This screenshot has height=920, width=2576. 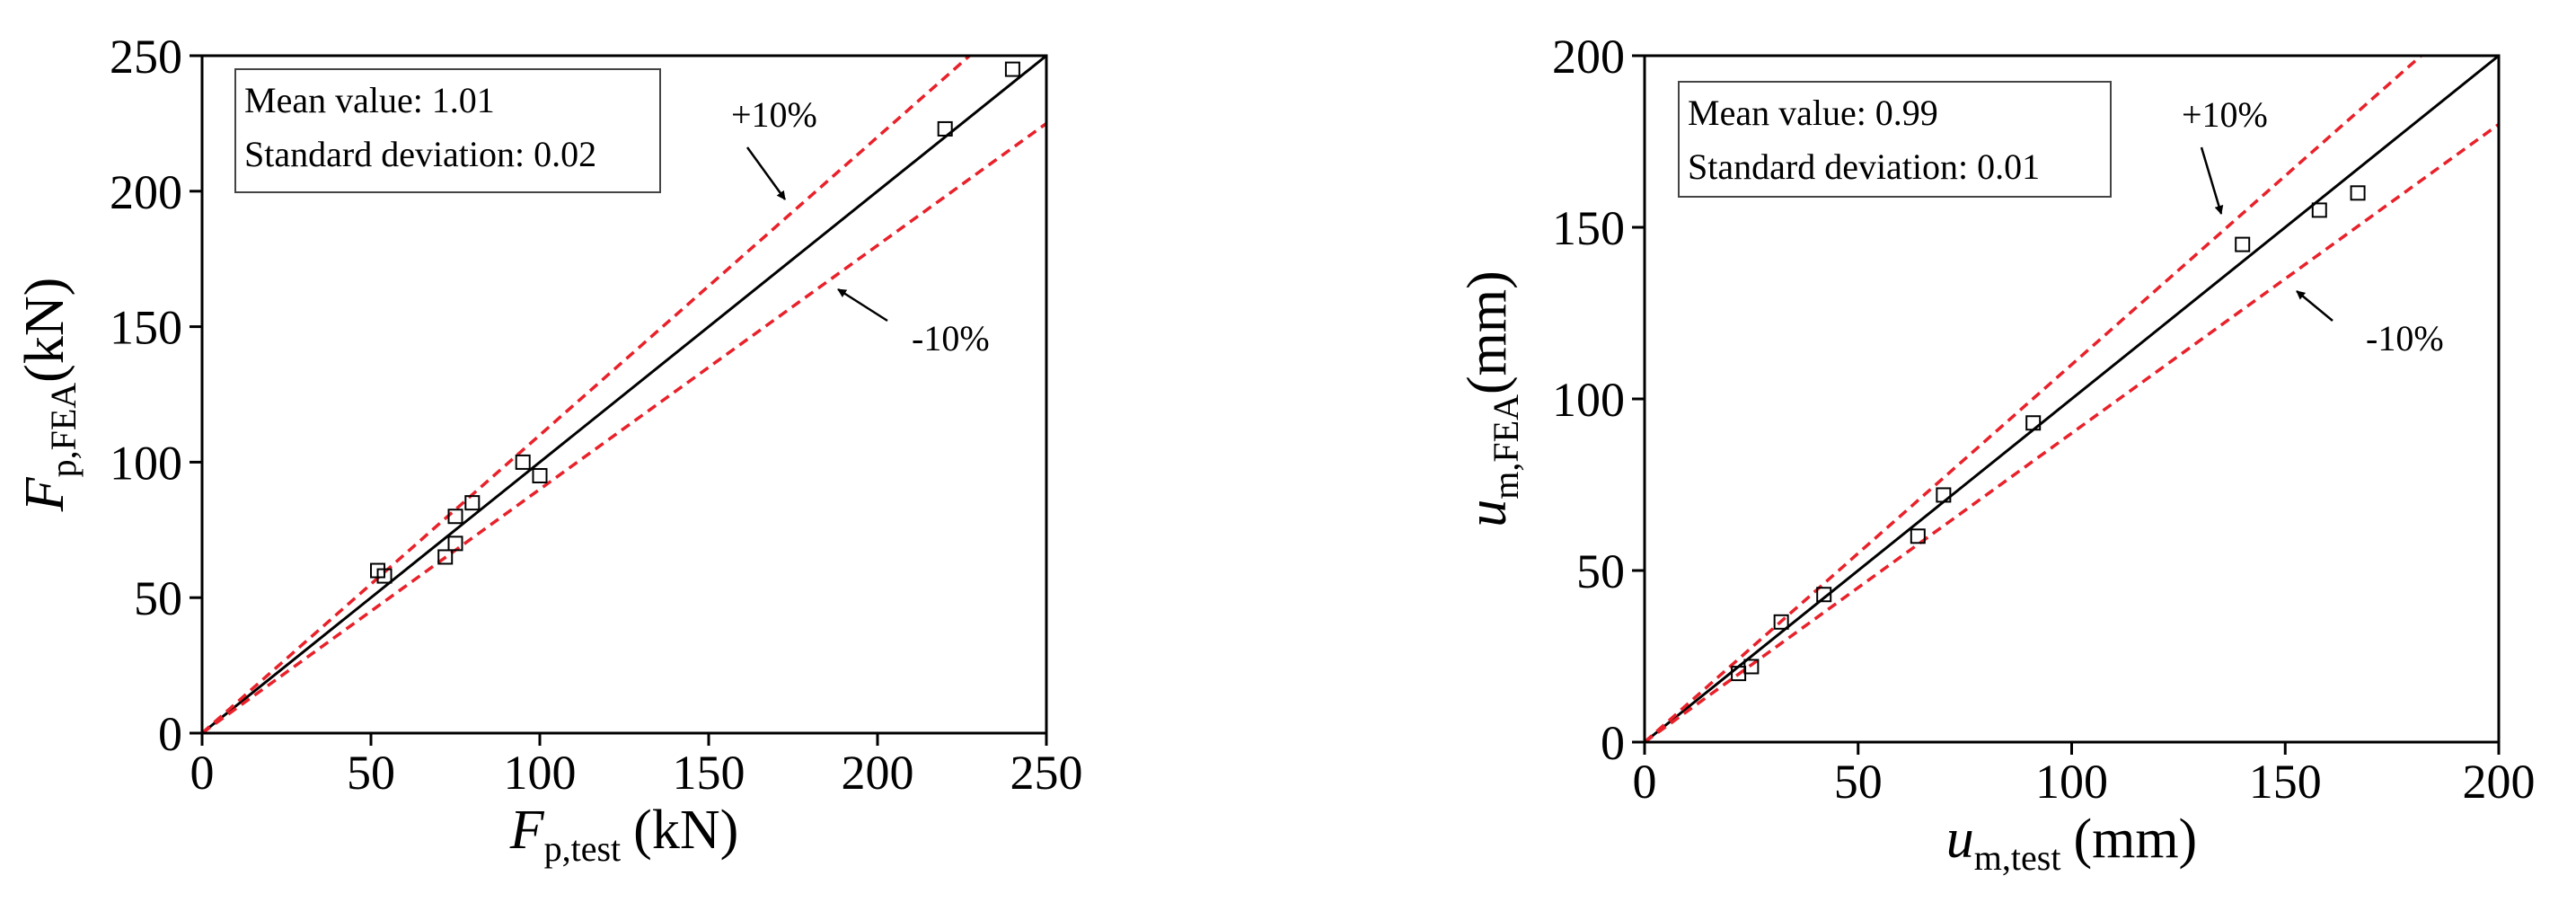 I want to click on y-axis-label: Fp,FEA(kN), so click(x=49, y=395).